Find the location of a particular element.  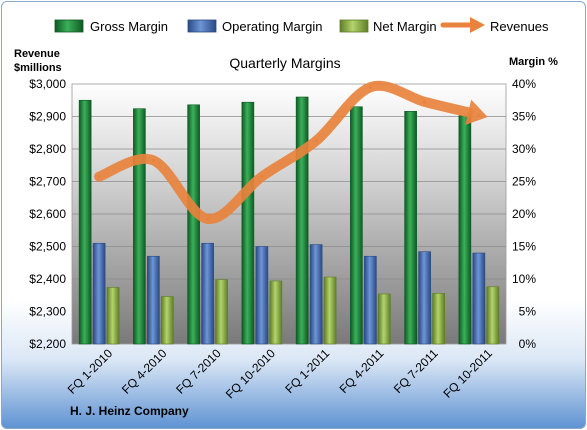

right-tick-label: 20% is located at coordinates (524, 214).